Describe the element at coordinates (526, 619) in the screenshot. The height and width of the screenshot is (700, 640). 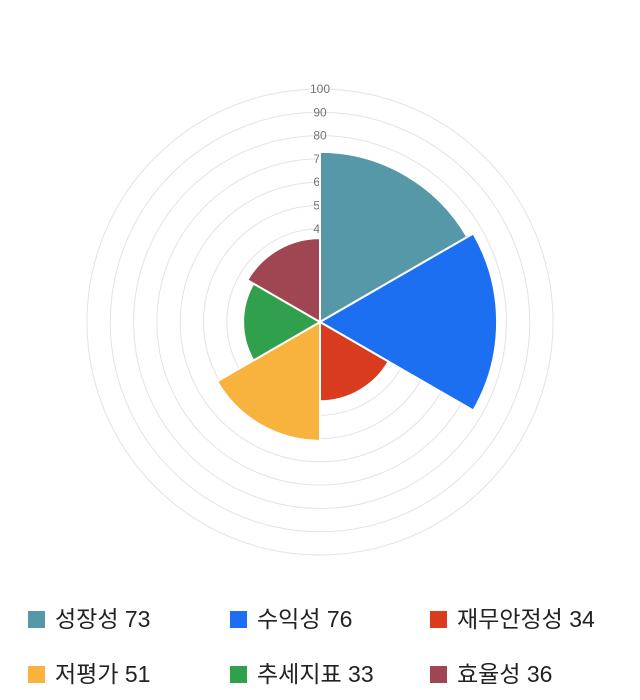
I see `legend-label: 재무안정성 34` at that location.